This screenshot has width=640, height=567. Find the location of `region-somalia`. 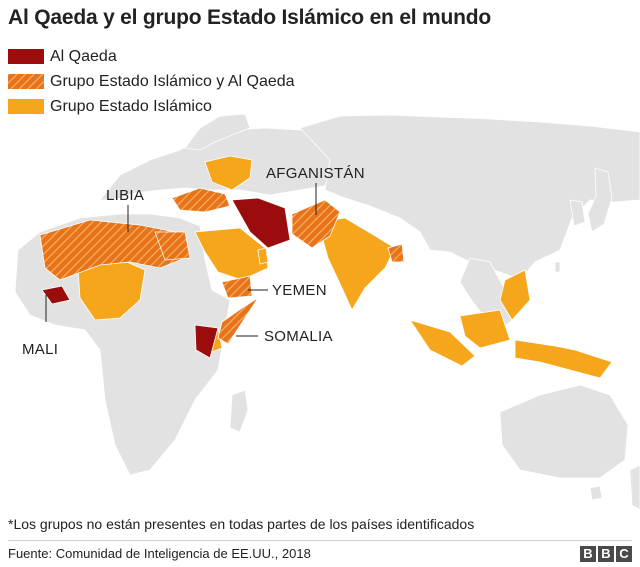

region-somalia is located at coordinates (238, 321).